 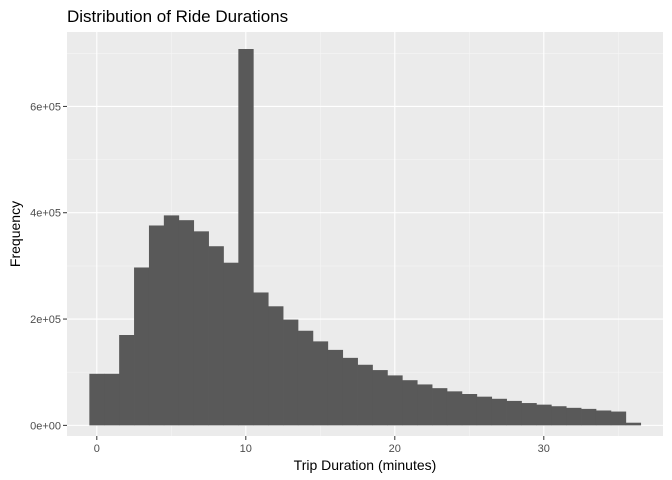 I want to click on y-tick-label: 2e+05, so click(x=45, y=320).